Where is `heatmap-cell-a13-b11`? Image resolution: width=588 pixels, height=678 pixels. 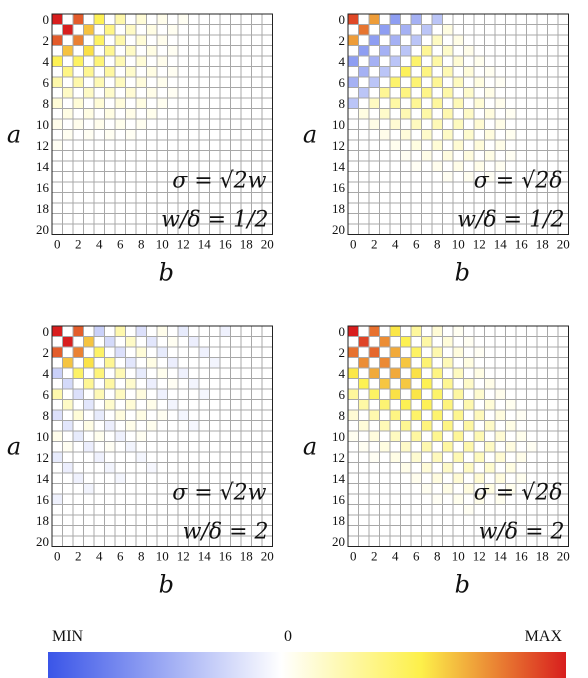 heatmap-cell-a13-b11 is located at coordinates (468, 467).